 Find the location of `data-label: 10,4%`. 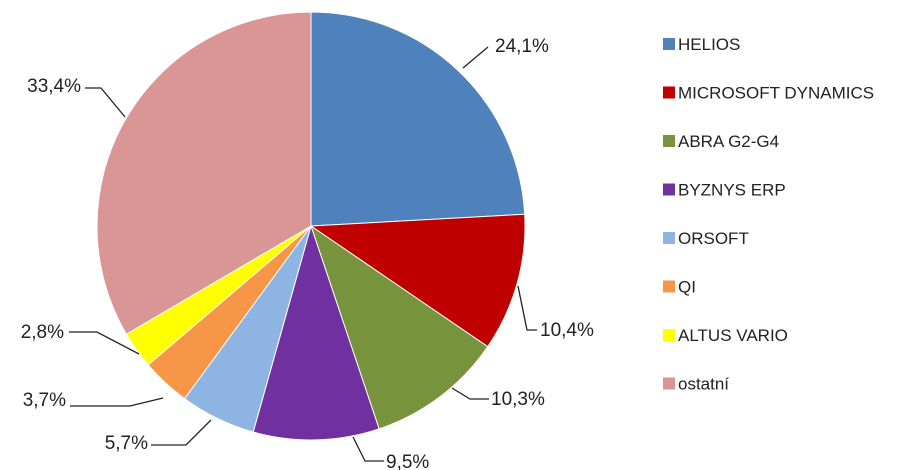

data-label: 10,4% is located at coordinates (567, 330).